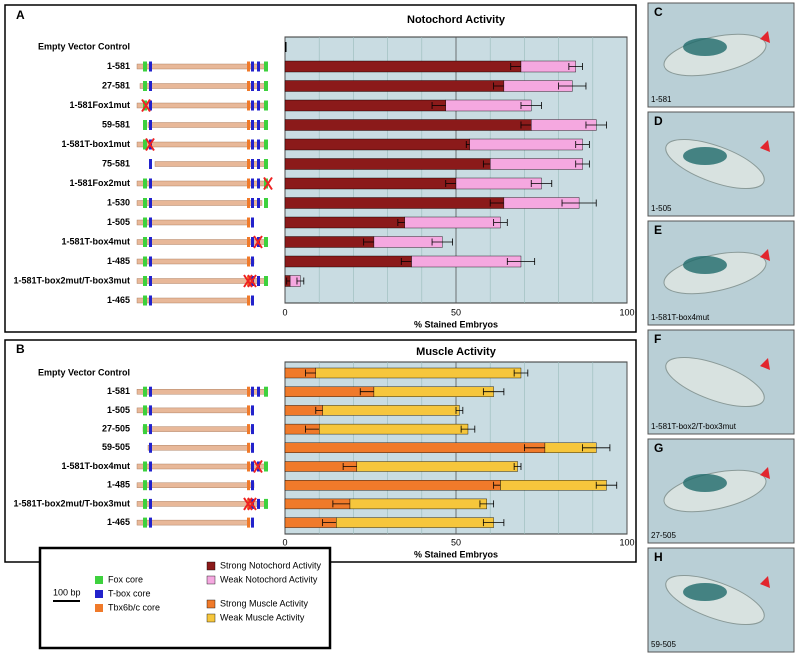  I want to click on chart-title: Notochord Activity, so click(456, 20).